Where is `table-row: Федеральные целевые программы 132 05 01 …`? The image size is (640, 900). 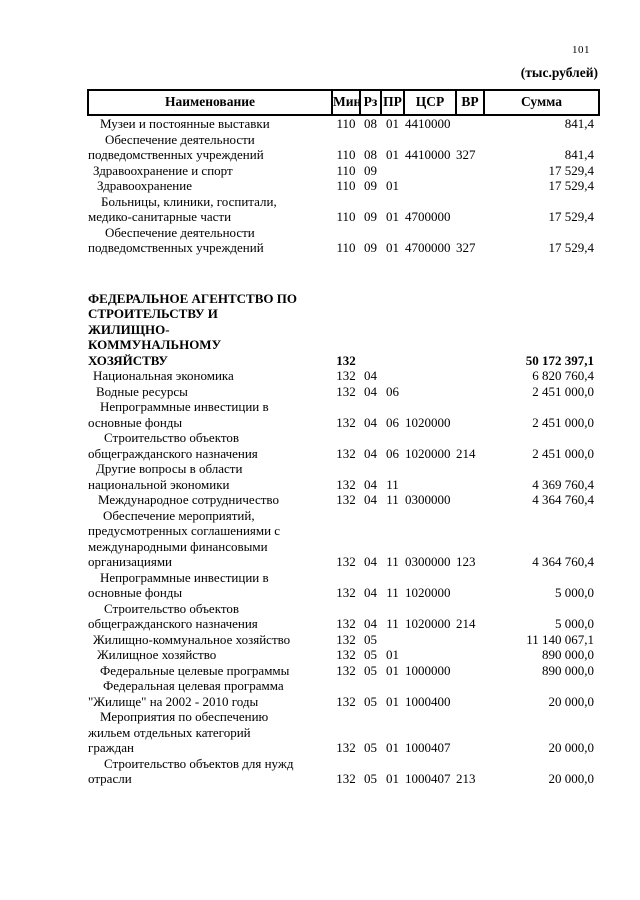 table-row: Федеральные целевые программы 132 05 01 … is located at coordinates (343, 671).